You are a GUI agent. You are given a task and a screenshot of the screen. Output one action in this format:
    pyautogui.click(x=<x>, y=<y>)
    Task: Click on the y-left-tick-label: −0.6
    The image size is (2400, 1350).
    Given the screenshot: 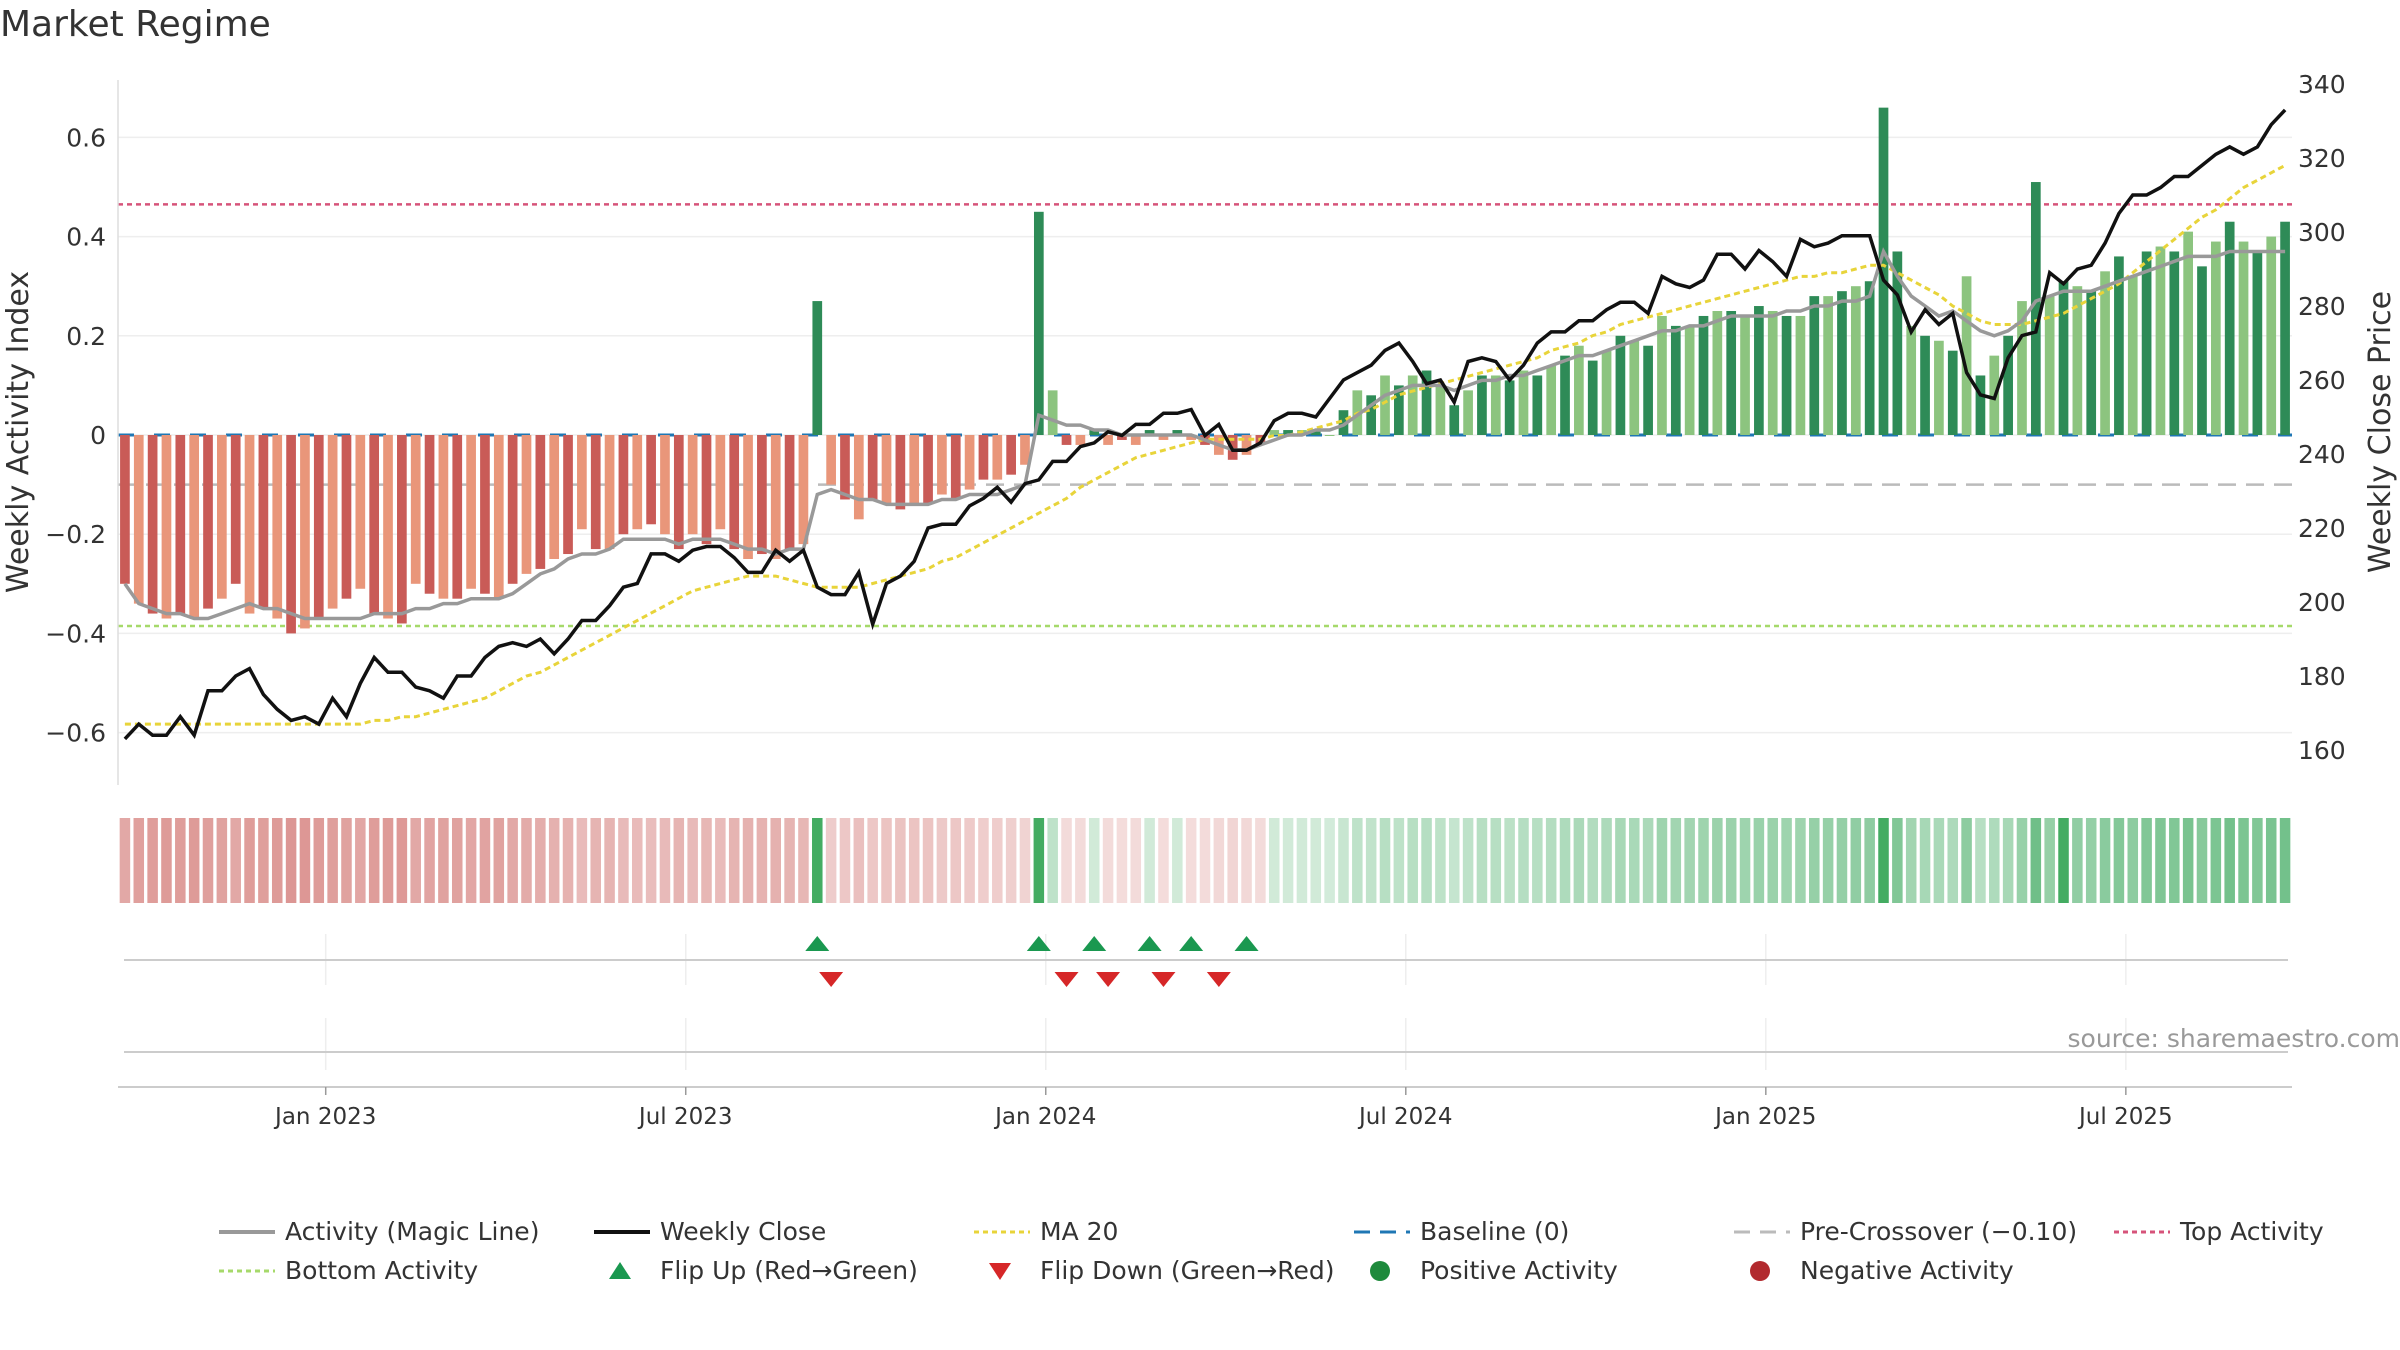 What is the action you would take?
    pyautogui.click(x=75, y=733)
    